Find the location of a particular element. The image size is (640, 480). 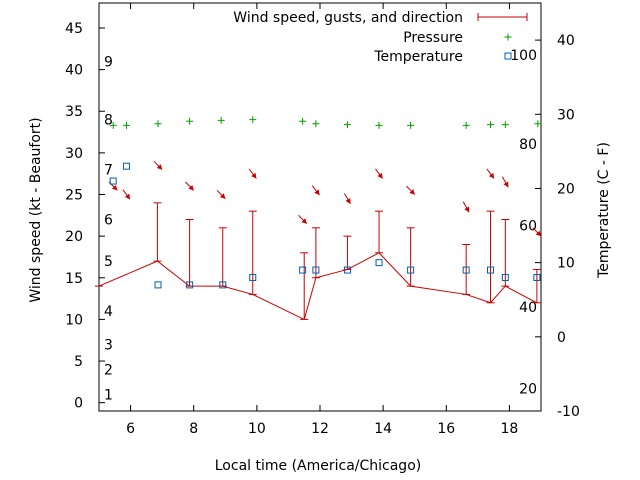

y2-tick-label: 20 is located at coordinates (566, 189).